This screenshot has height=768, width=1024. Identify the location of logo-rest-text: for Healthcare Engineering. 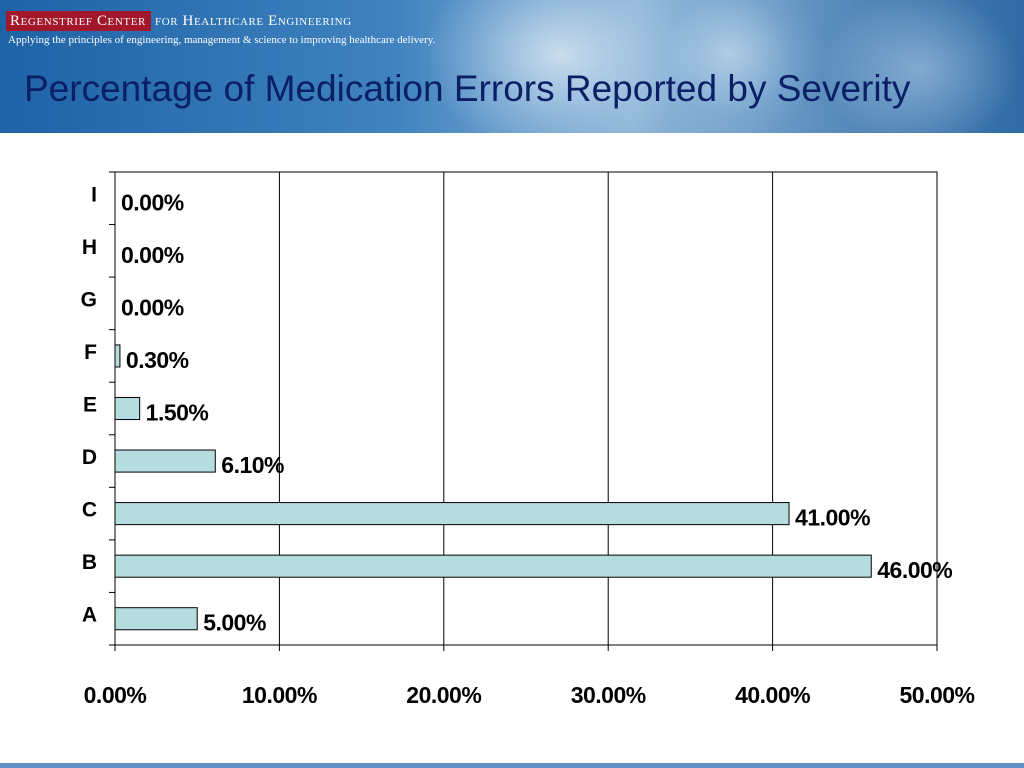
(253, 20).